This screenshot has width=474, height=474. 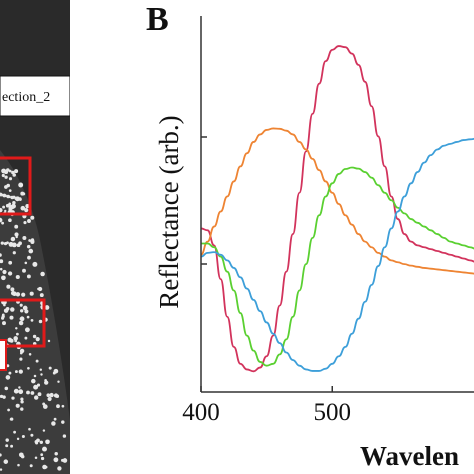 I want to click on x-ticks: 400 500, so click(x=266, y=406).